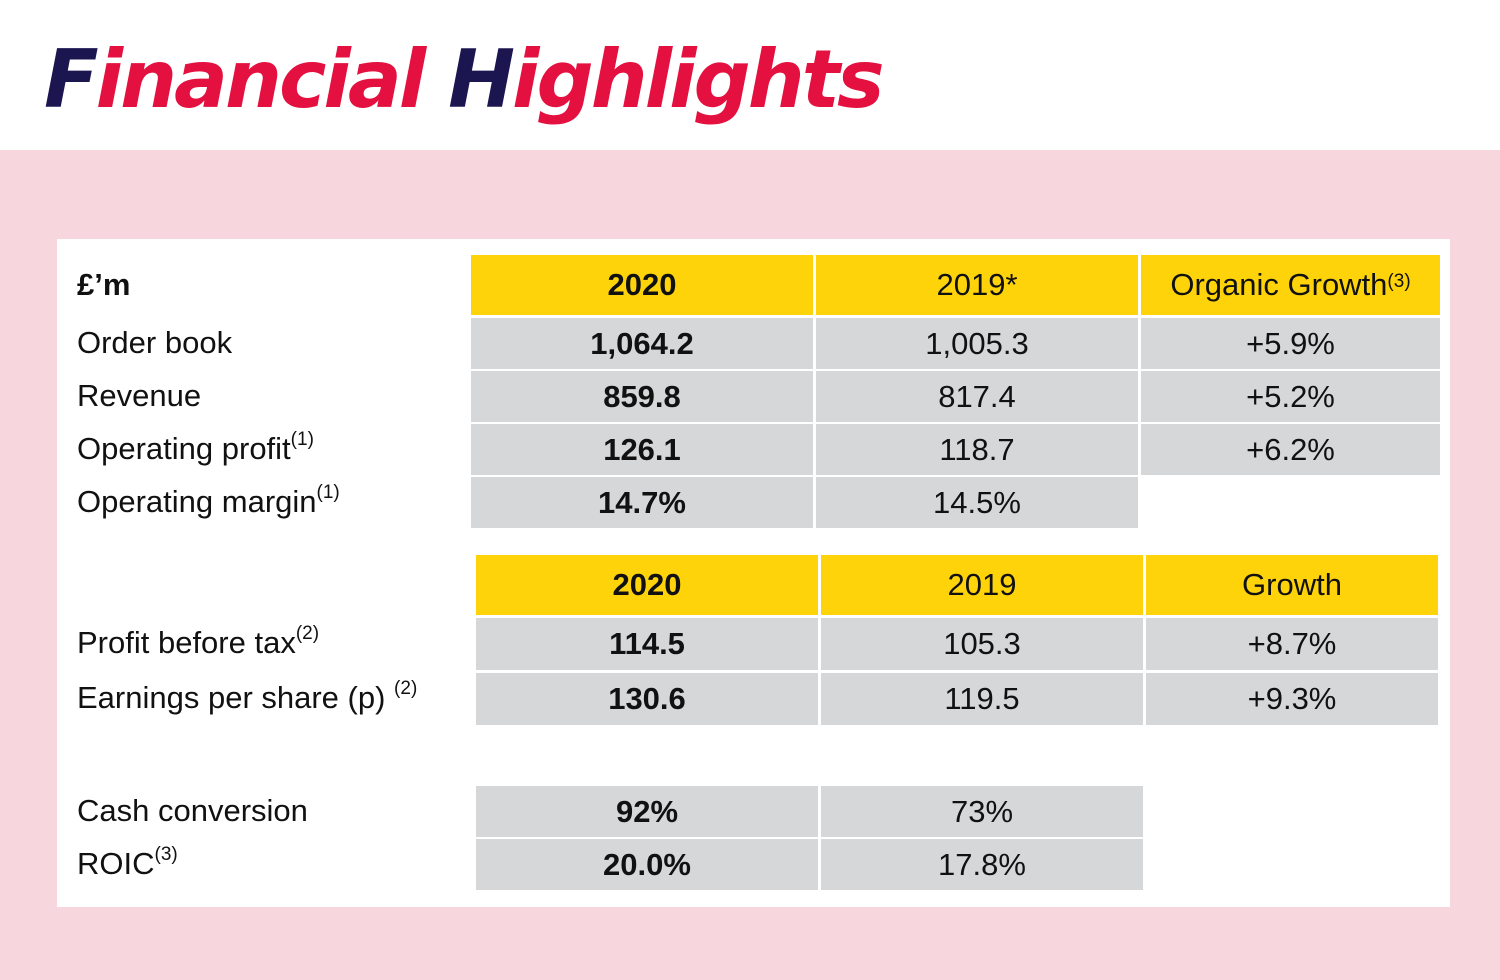 The width and height of the screenshot is (1500, 980). I want to click on table-cell: +6.2%, so click(1290, 449).